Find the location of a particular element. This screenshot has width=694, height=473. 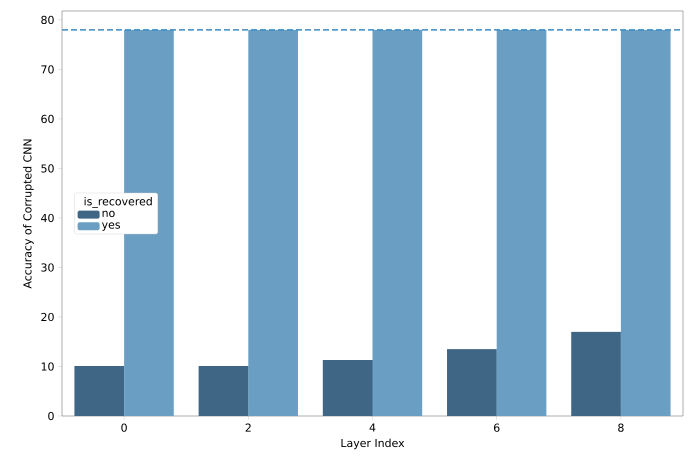

legend-label: no is located at coordinates (108, 214).